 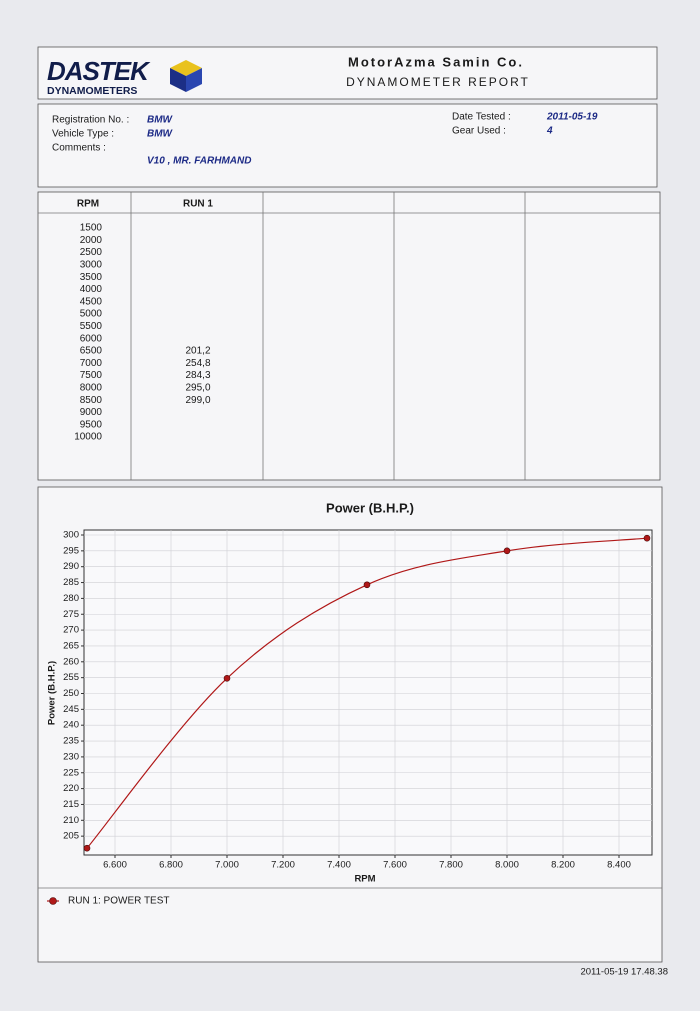 What do you see at coordinates (99, 71) in the screenshot?
I see `logo: DASTEK` at bounding box center [99, 71].